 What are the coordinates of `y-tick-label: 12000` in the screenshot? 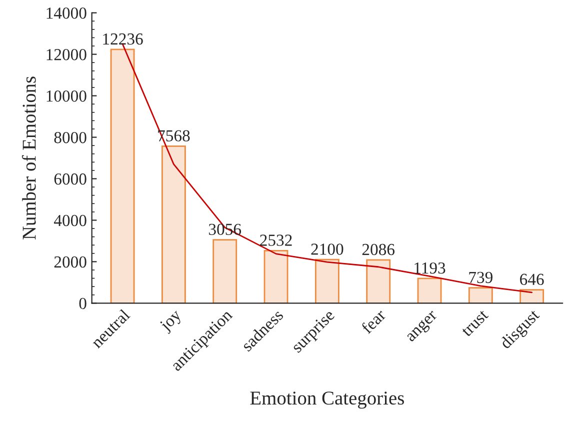 It's located at (66, 54).